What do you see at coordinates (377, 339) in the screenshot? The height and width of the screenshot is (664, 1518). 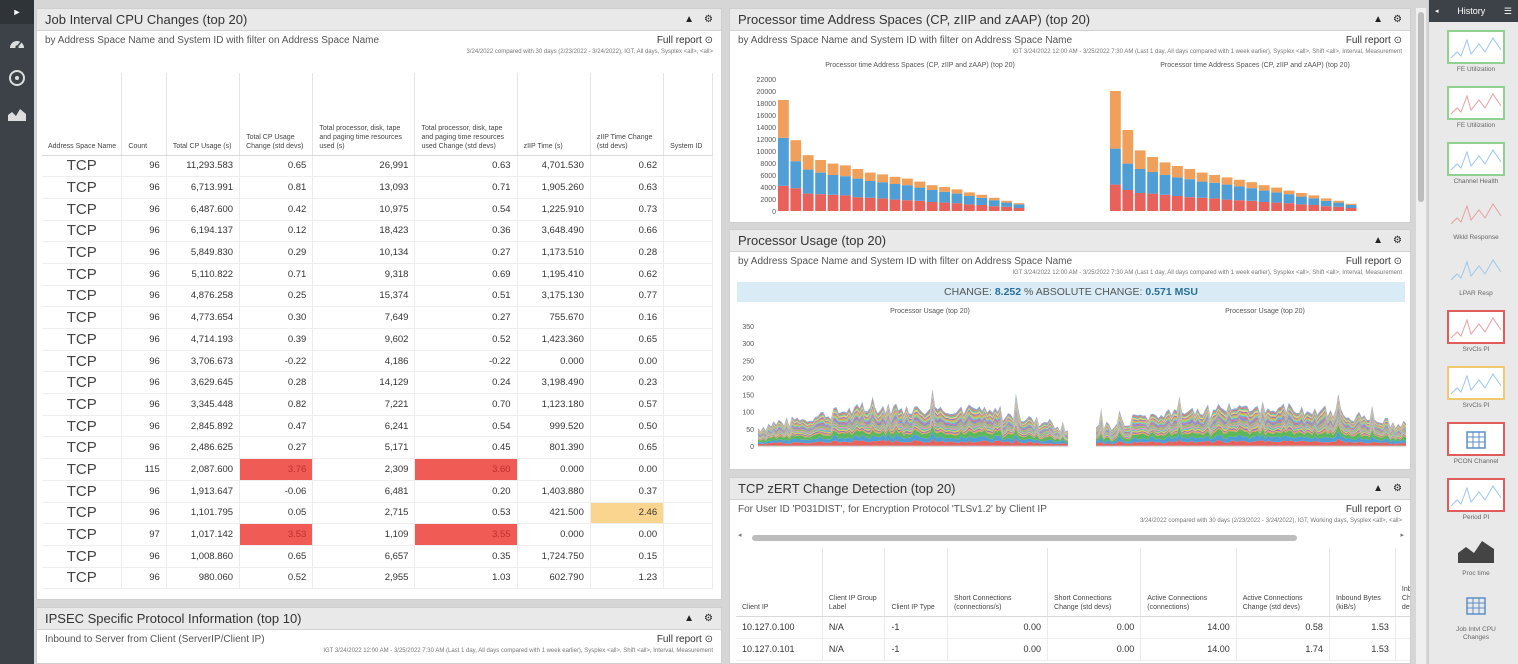 I see `table-row: TCP 96 4,714.193 0.39 9,602 0.52 1,423.360 0.65` at bounding box center [377, 339].